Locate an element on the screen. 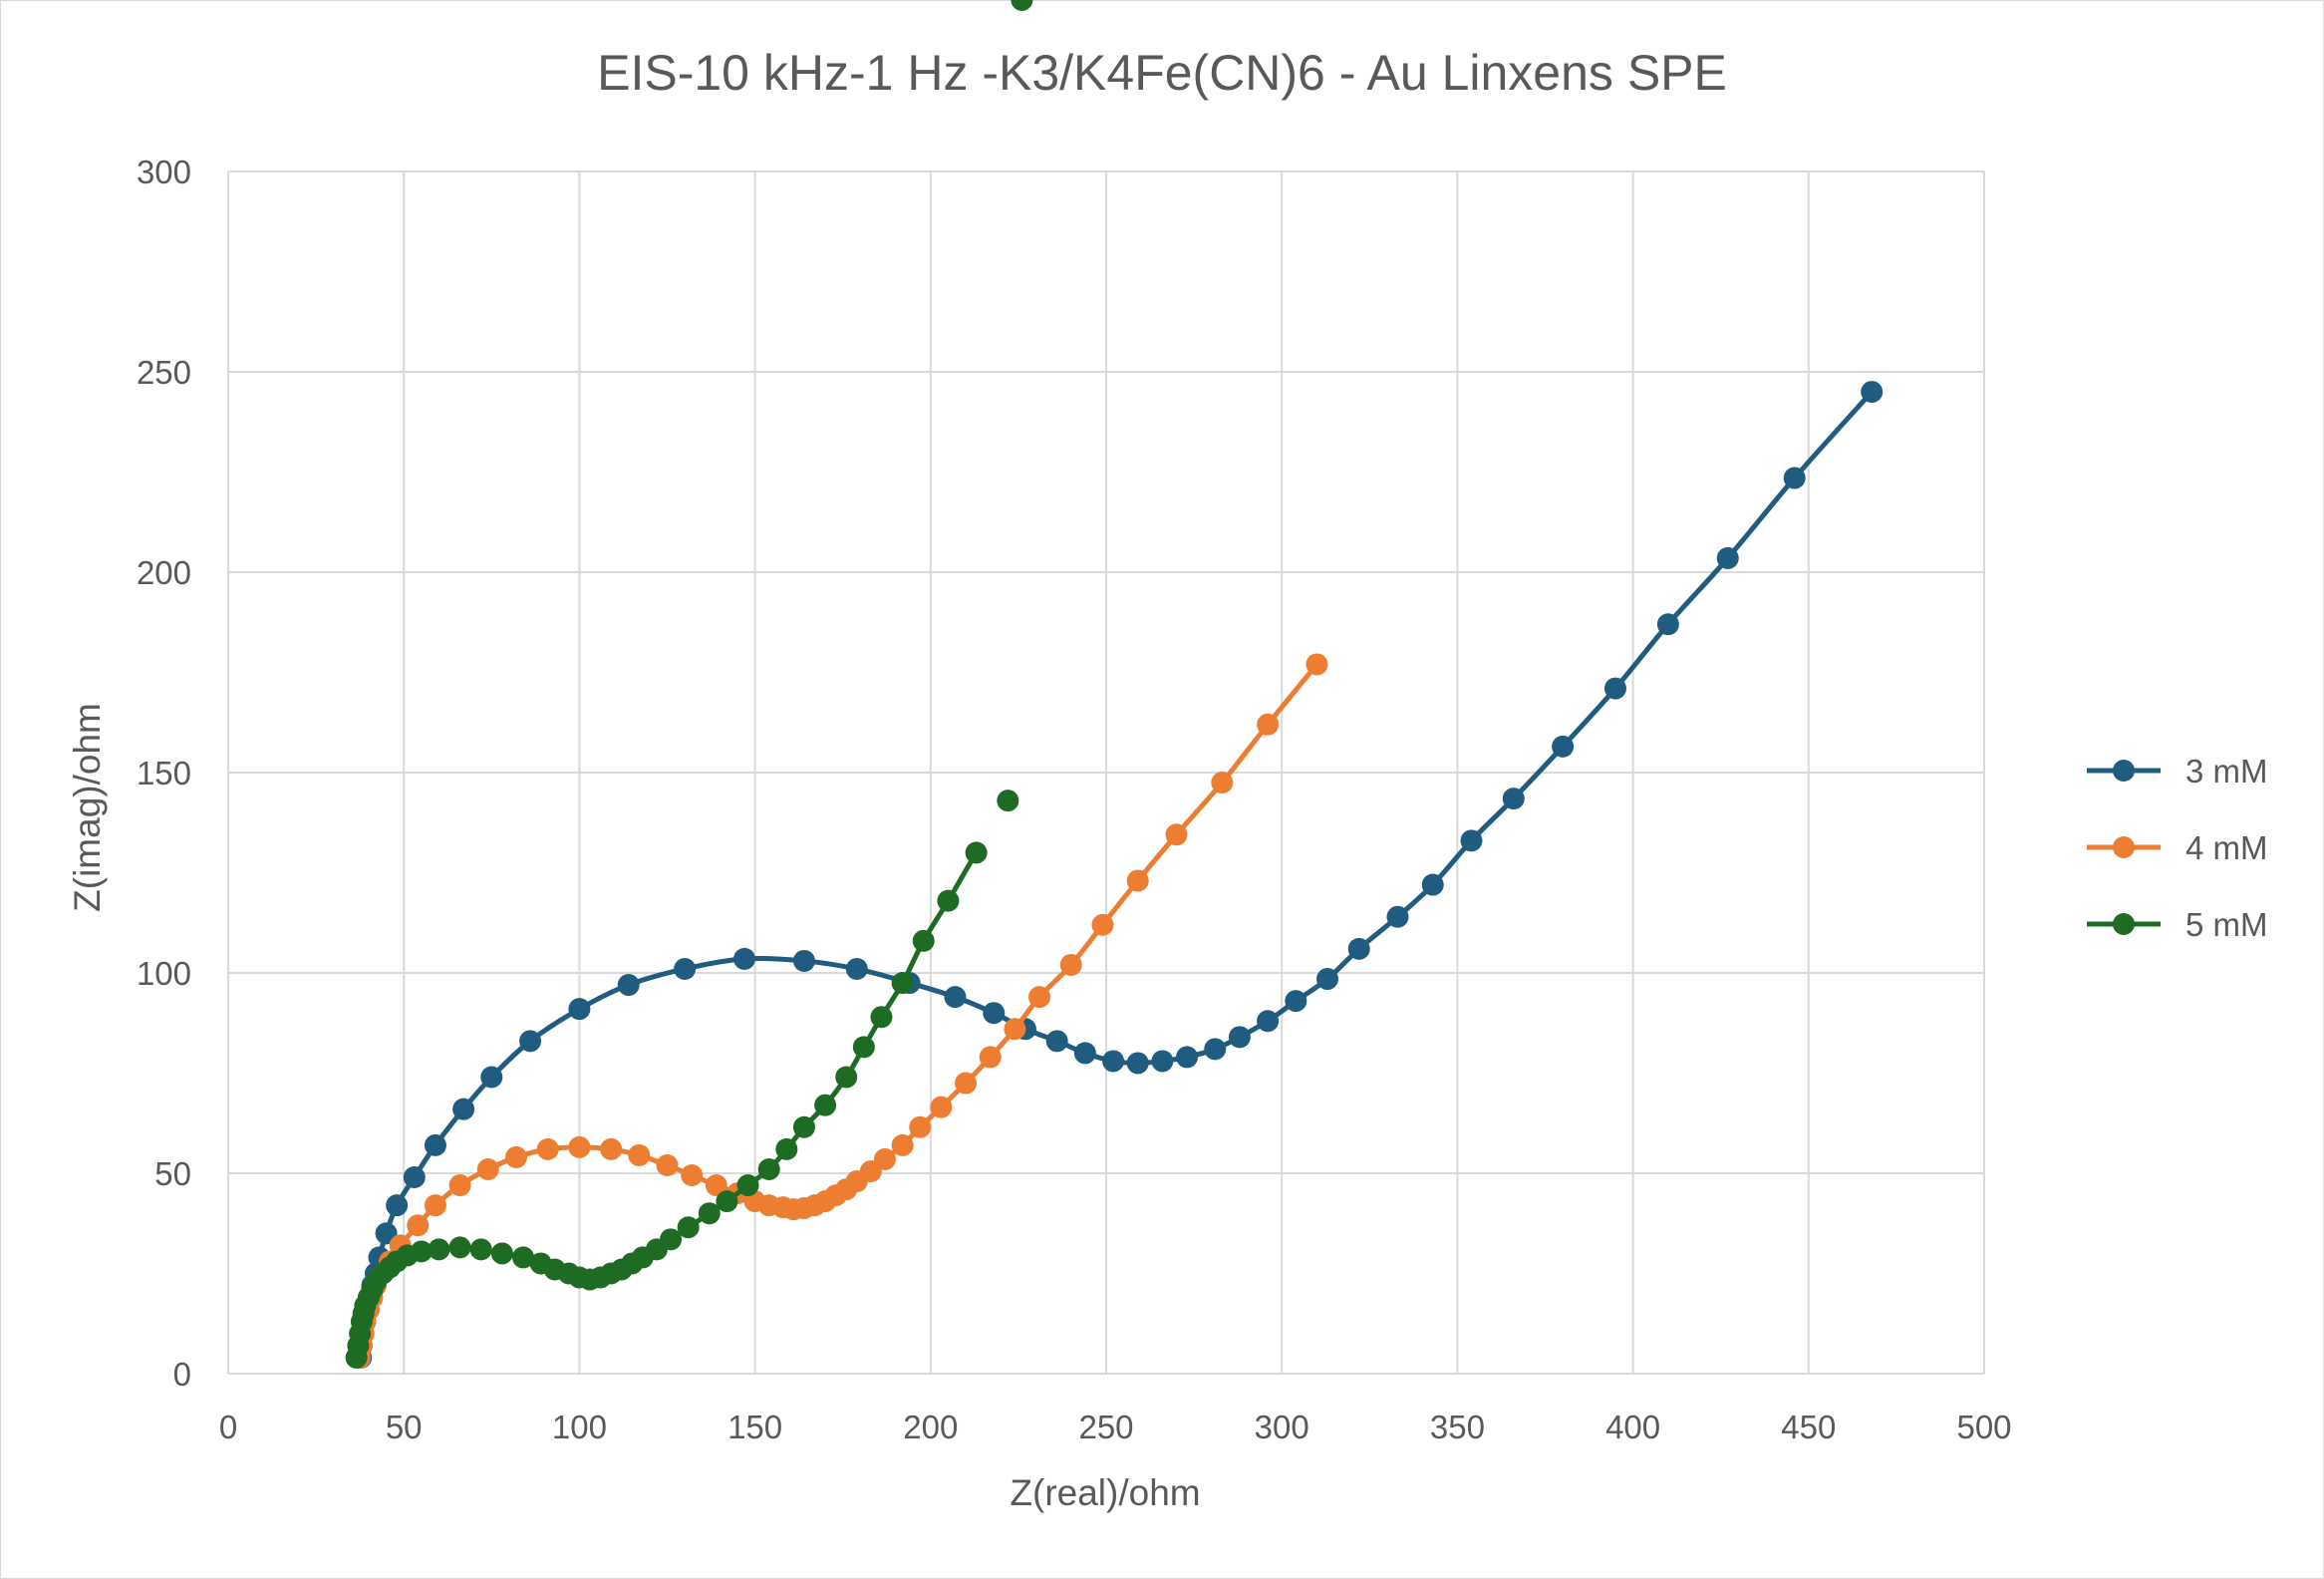 This screenshot has width=2324, height=1579. y-tick-label: 250 is located at coordinates (164, 372).